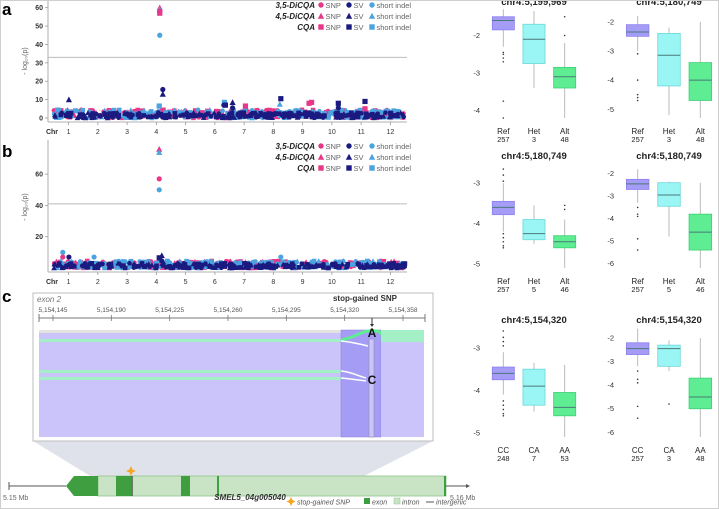  What do you see at coordinates (49, 299) in the screenshot?
I see `exon-label: exon 2` at bounding box center [49, 299].